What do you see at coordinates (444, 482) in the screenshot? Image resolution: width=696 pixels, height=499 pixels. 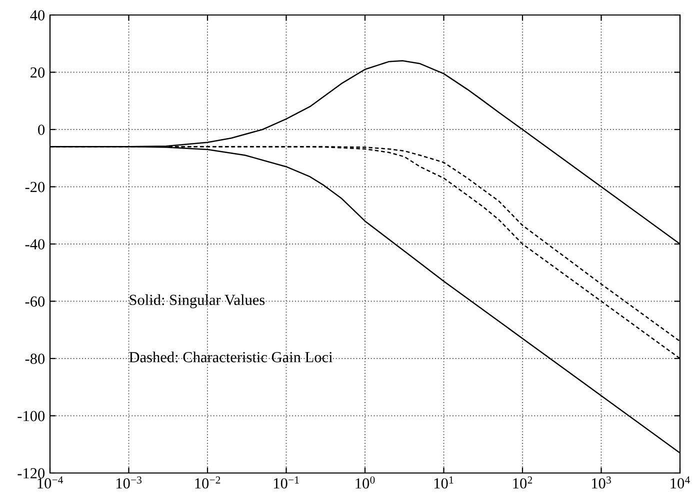 I see `x-tick-label: 10$^{1}$` at bounding box center [444, 482].